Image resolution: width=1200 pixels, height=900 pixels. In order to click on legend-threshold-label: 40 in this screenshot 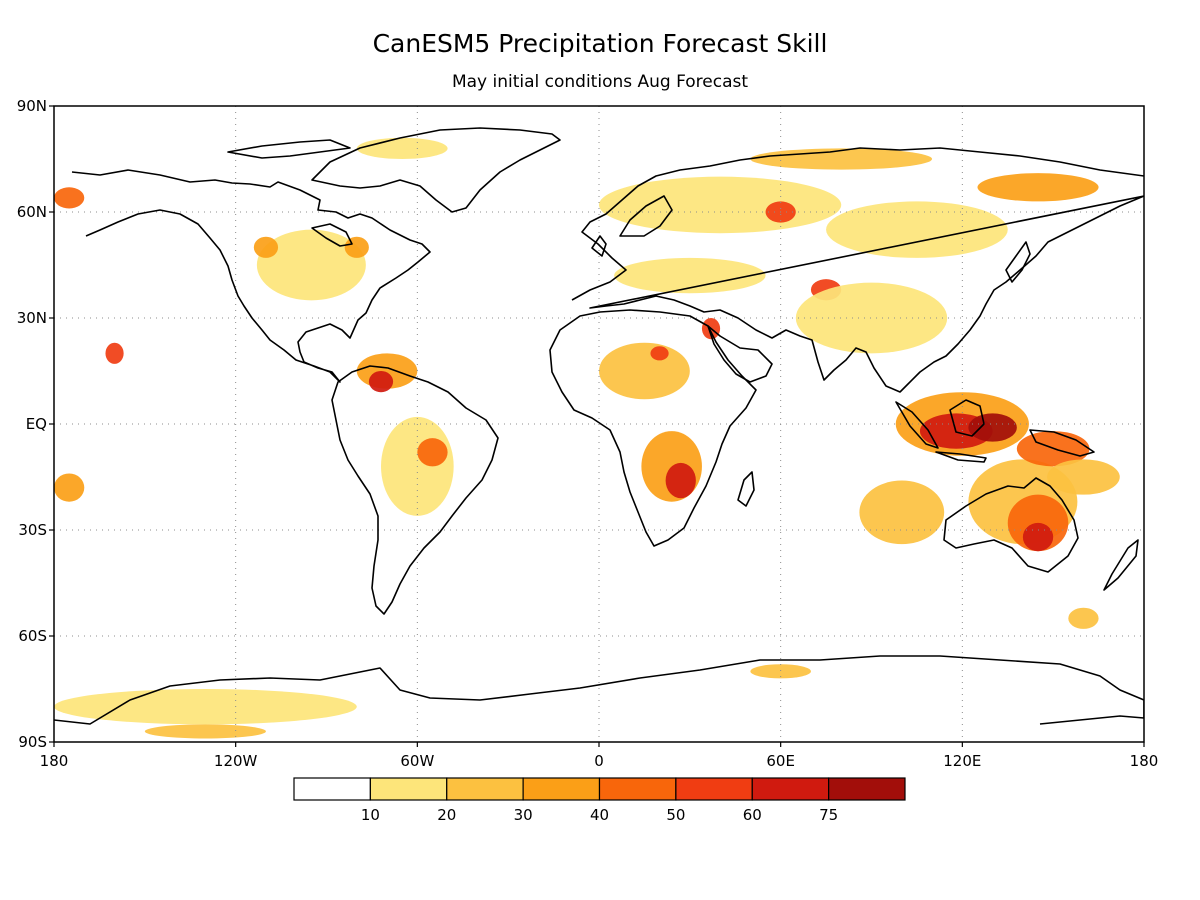, I will do `click(599, 815)`.